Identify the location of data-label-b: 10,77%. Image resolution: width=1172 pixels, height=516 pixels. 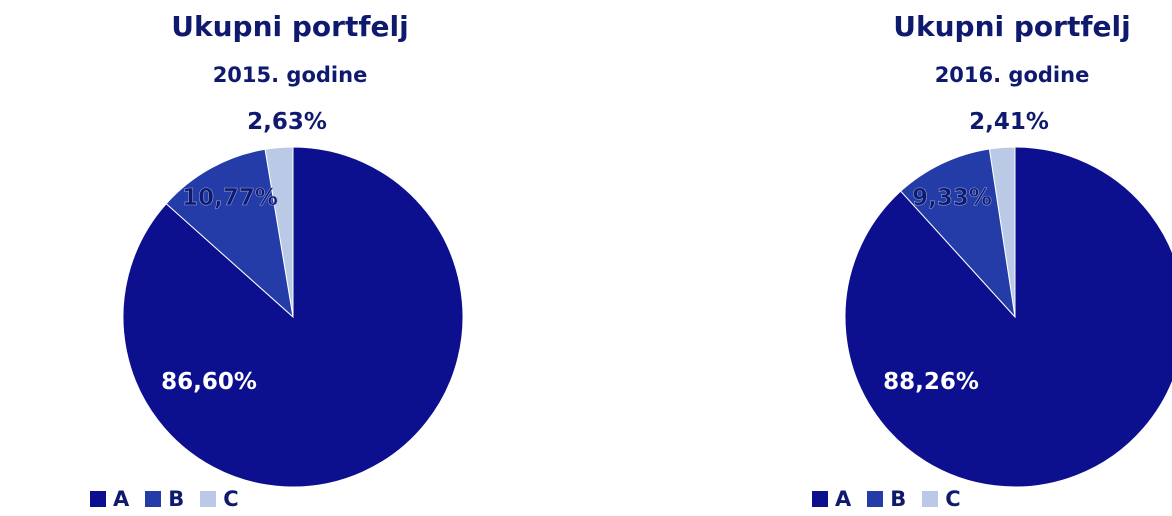
(230, 198).